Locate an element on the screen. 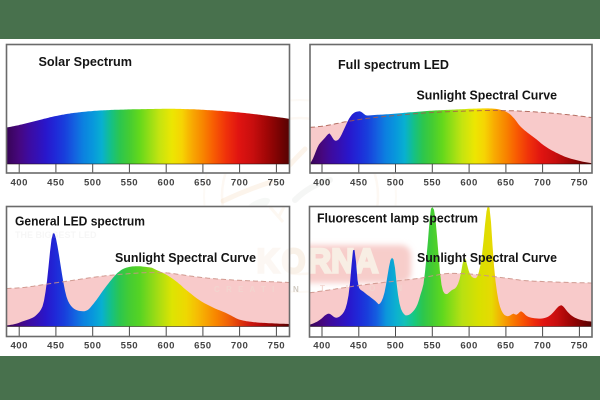 This screenshot has width=600, height=400. svg-text: General LED spectrum is located at coordinates (80, 220).